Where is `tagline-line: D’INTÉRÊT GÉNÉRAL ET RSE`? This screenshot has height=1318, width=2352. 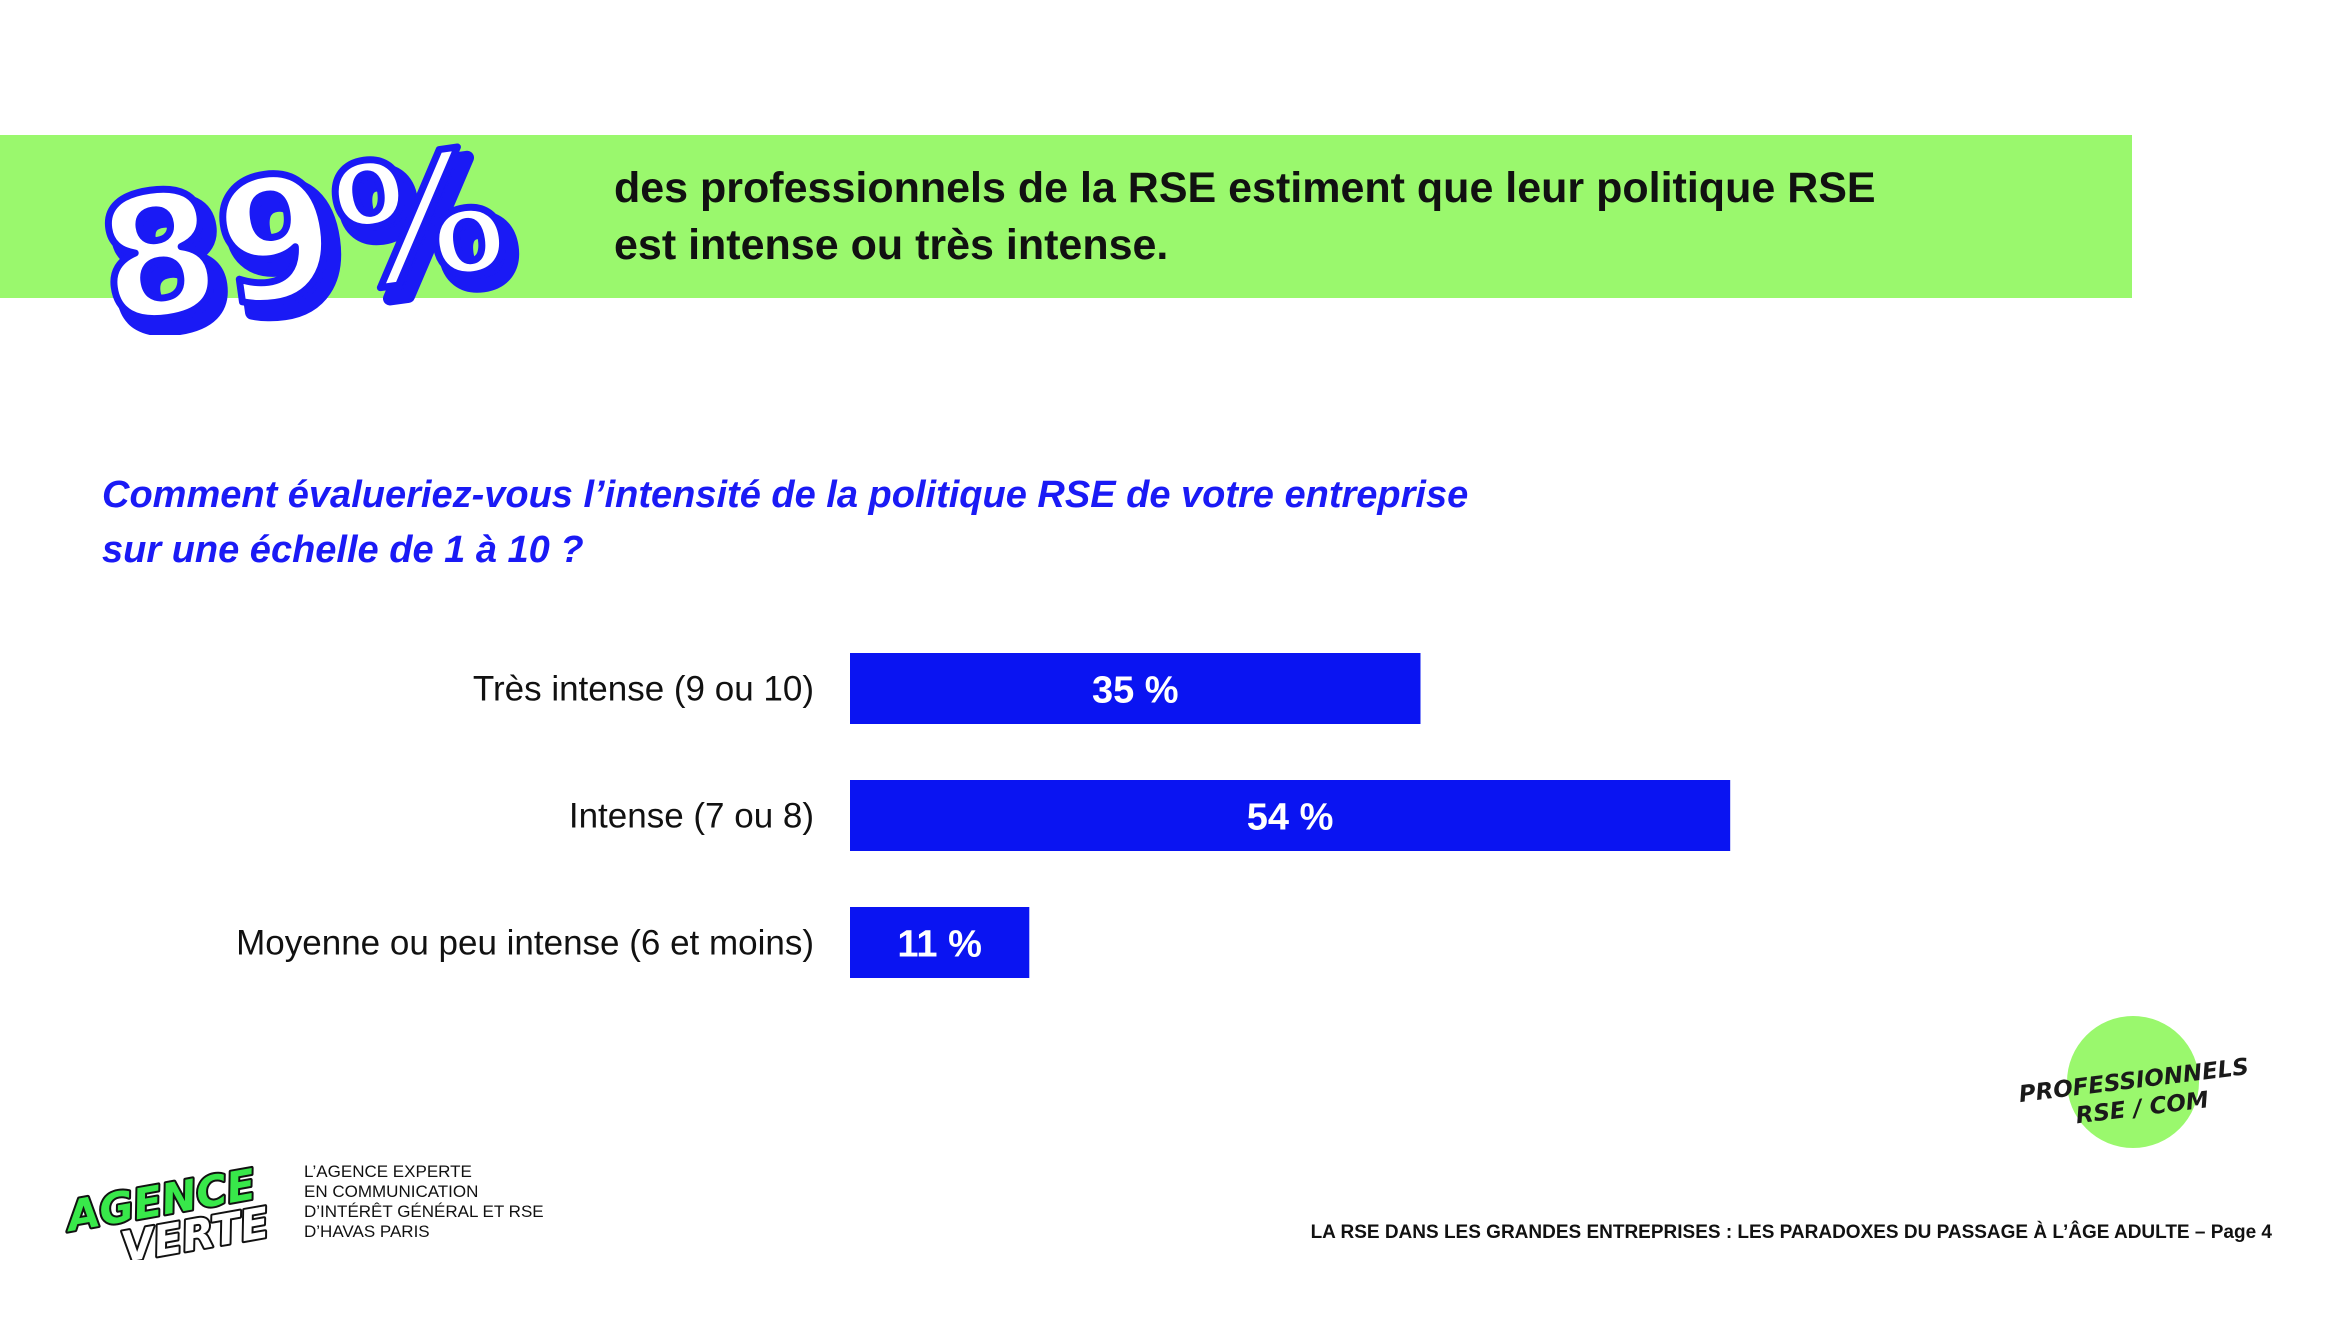
tagline-line: D’INTÉRÊT GÉNÉRAL ET RSE is located at coordinates (424, 1211).